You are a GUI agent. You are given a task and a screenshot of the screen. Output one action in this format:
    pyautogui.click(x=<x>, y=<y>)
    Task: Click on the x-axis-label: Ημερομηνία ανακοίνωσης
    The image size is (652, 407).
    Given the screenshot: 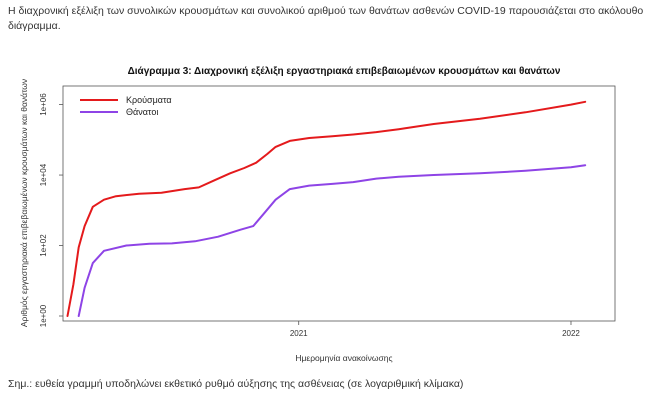 What is the action you would take?
    pyautogui.click(x=343, y=358)
    